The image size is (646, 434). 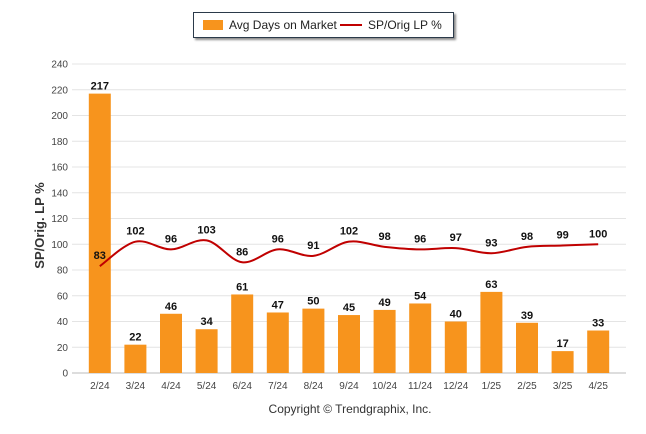 I want to click on y-tick-label: 40, so click(x=63, y=322).